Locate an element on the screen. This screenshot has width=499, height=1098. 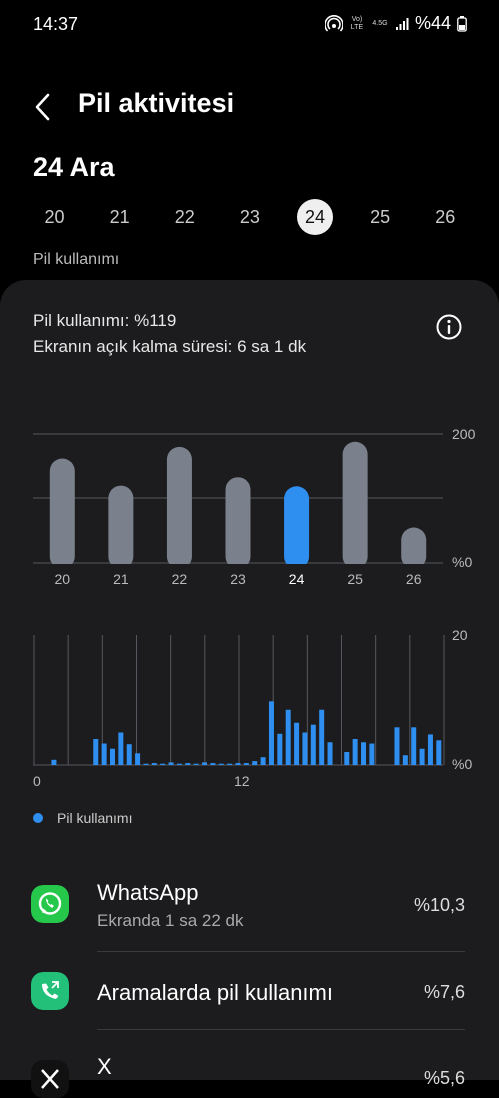
battery-icon is located at coordinates (462, 23).